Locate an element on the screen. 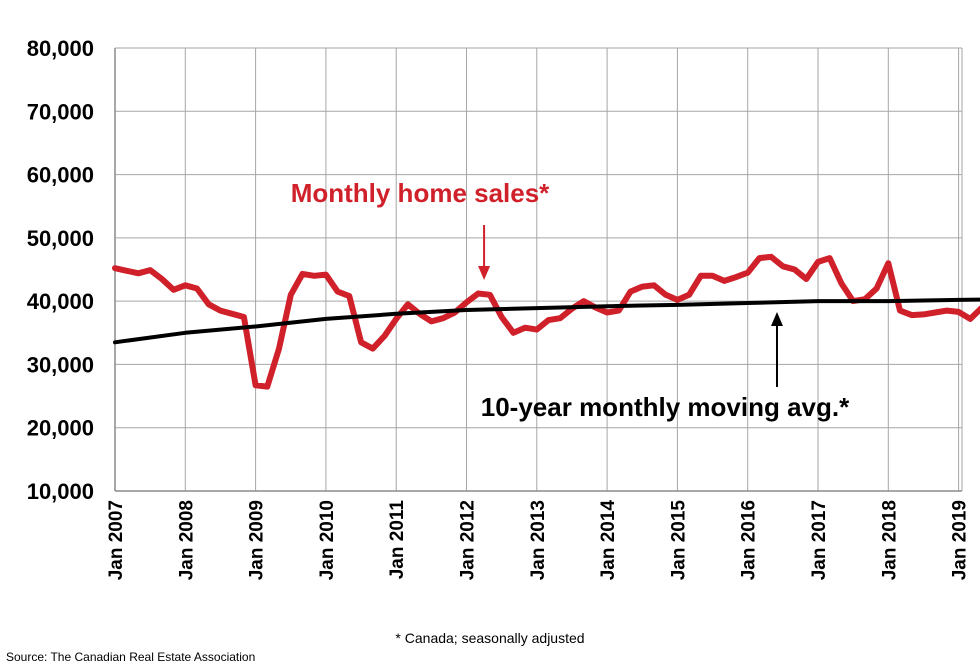  x-tick-label: Jan 2015 is located at coordinates (678, 540).